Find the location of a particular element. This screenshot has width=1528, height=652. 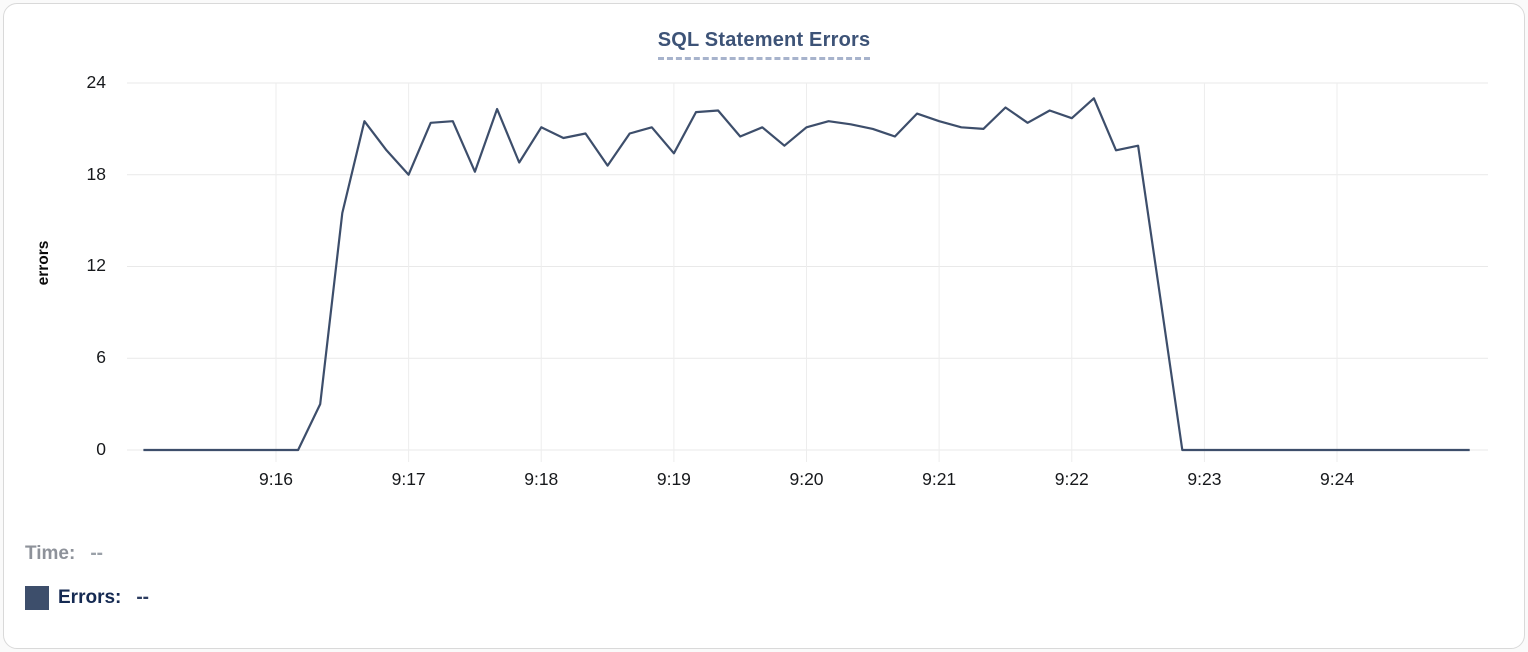

y-tick-label: 18 is located at coordinates (96, 173).